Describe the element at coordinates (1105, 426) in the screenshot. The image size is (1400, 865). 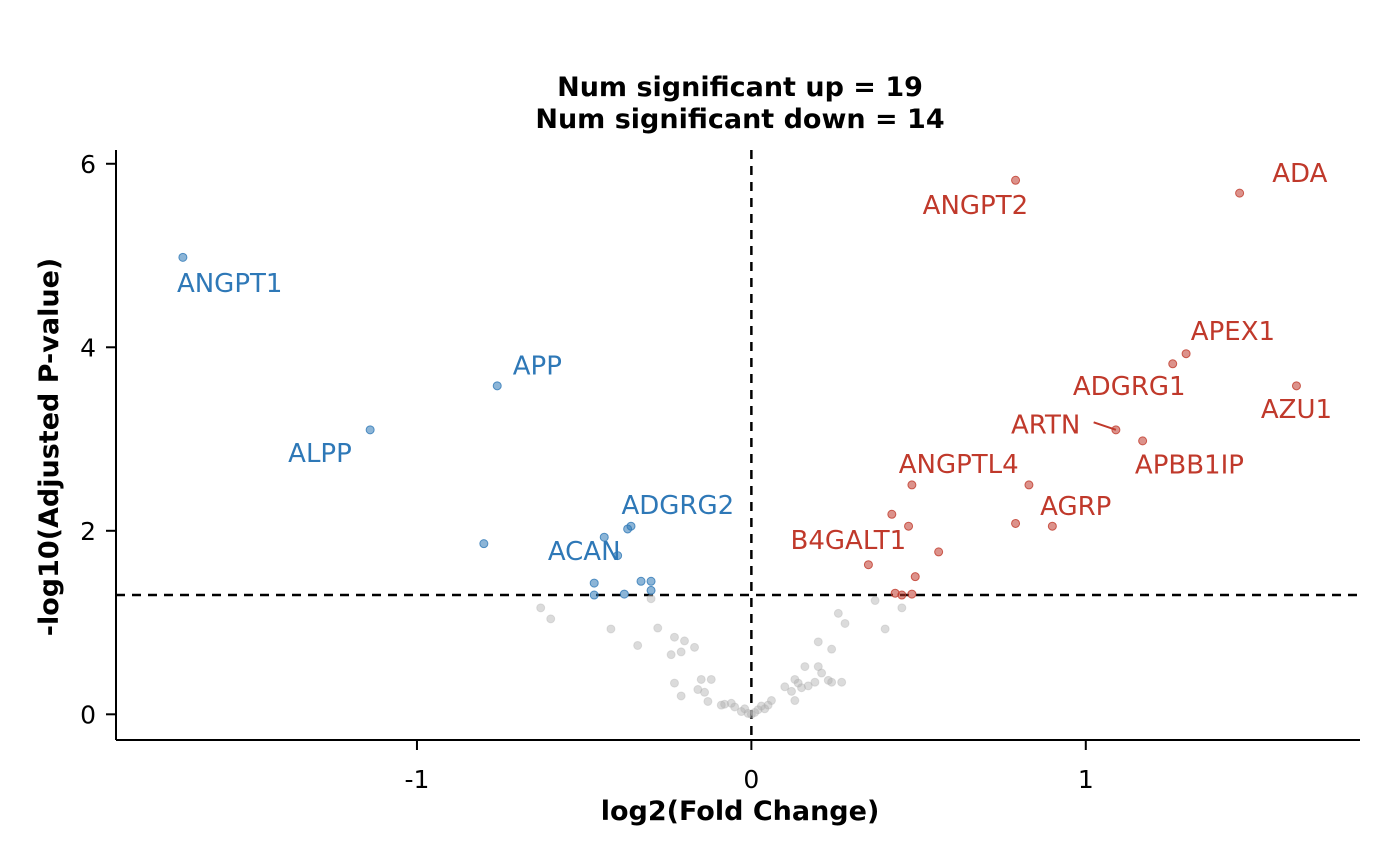
I see `label-leader-line` at that location.